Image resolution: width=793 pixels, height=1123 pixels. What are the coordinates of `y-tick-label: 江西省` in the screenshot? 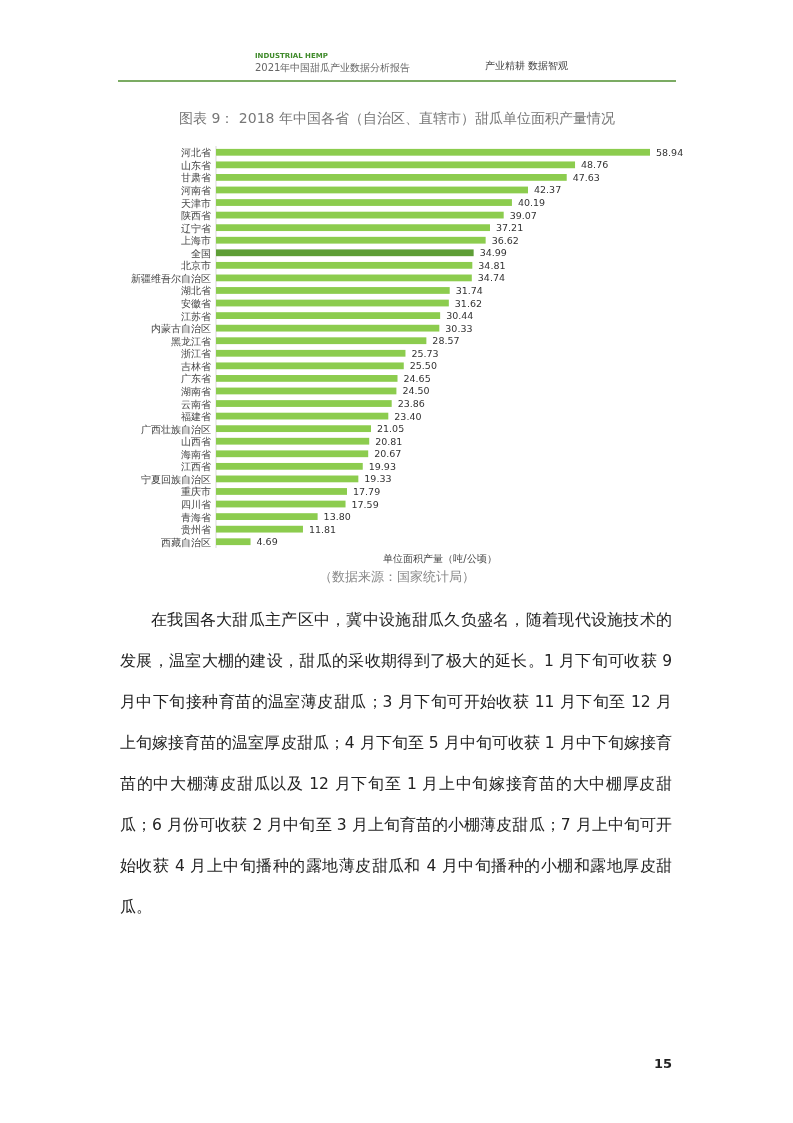 It's located at (196, 467).